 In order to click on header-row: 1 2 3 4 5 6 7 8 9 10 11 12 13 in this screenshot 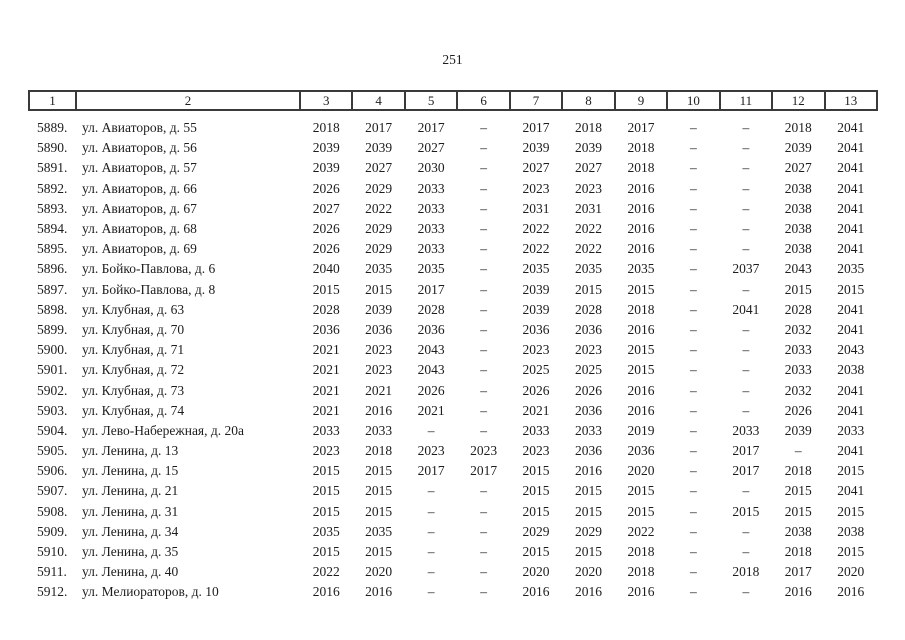, I will do `click(453, 100)`.